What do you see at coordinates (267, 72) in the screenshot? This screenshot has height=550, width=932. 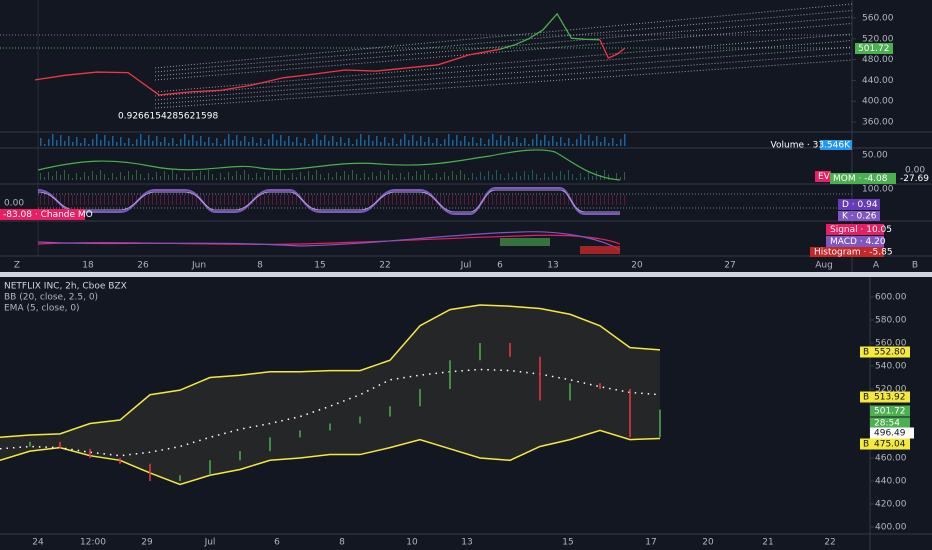 I see `price-line` at bounding box center [267, 72].